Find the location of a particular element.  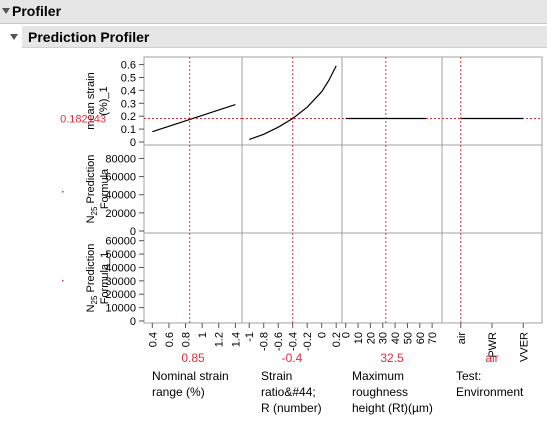

y-tick-label: 0.3 is located at coordinates (128, 104).